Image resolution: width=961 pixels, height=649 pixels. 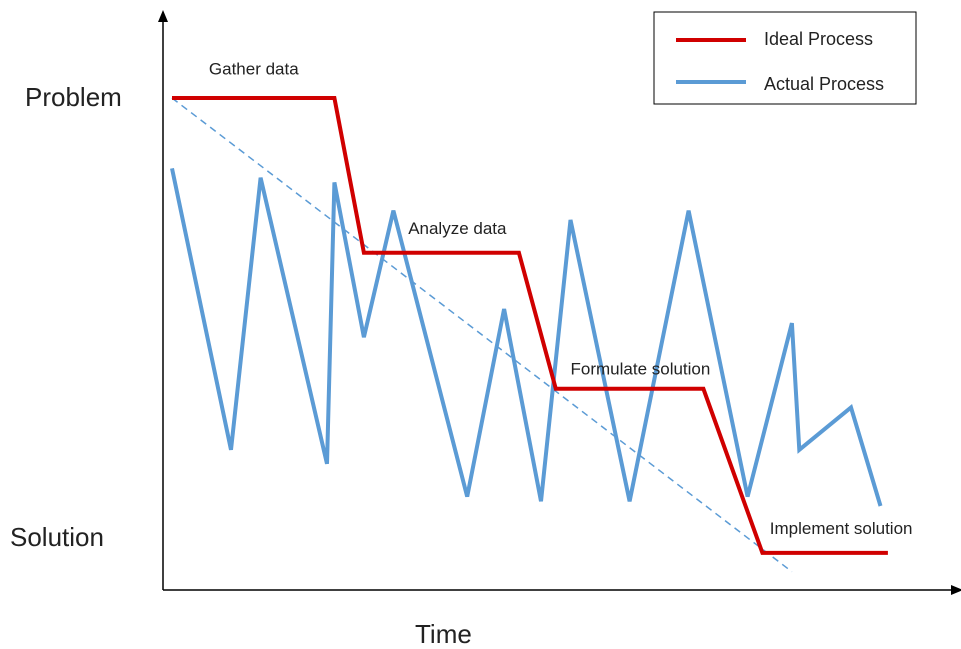 I want to click on y-top-label: Problem, so click(x=73, y=97).